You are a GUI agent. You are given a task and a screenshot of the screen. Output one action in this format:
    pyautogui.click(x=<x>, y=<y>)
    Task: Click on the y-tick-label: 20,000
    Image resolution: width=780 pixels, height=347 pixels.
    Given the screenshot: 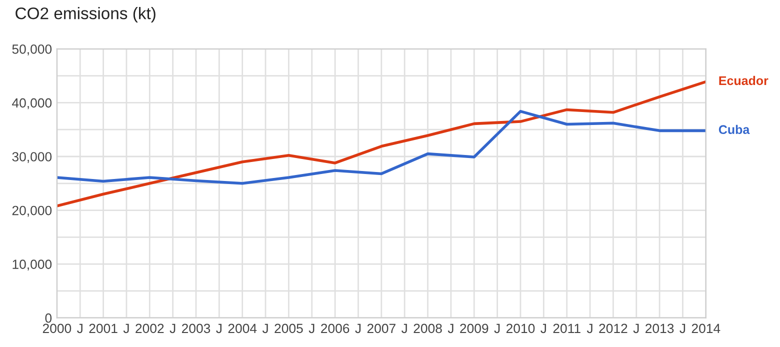 What is the action you would take?
    pyautogui.click(x=32, y=211)
    